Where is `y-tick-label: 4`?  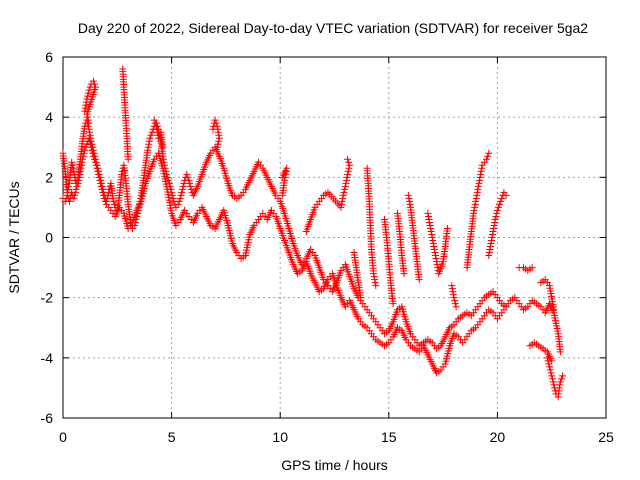 y-tick-label: 4 is located at coordinates (49, 117).